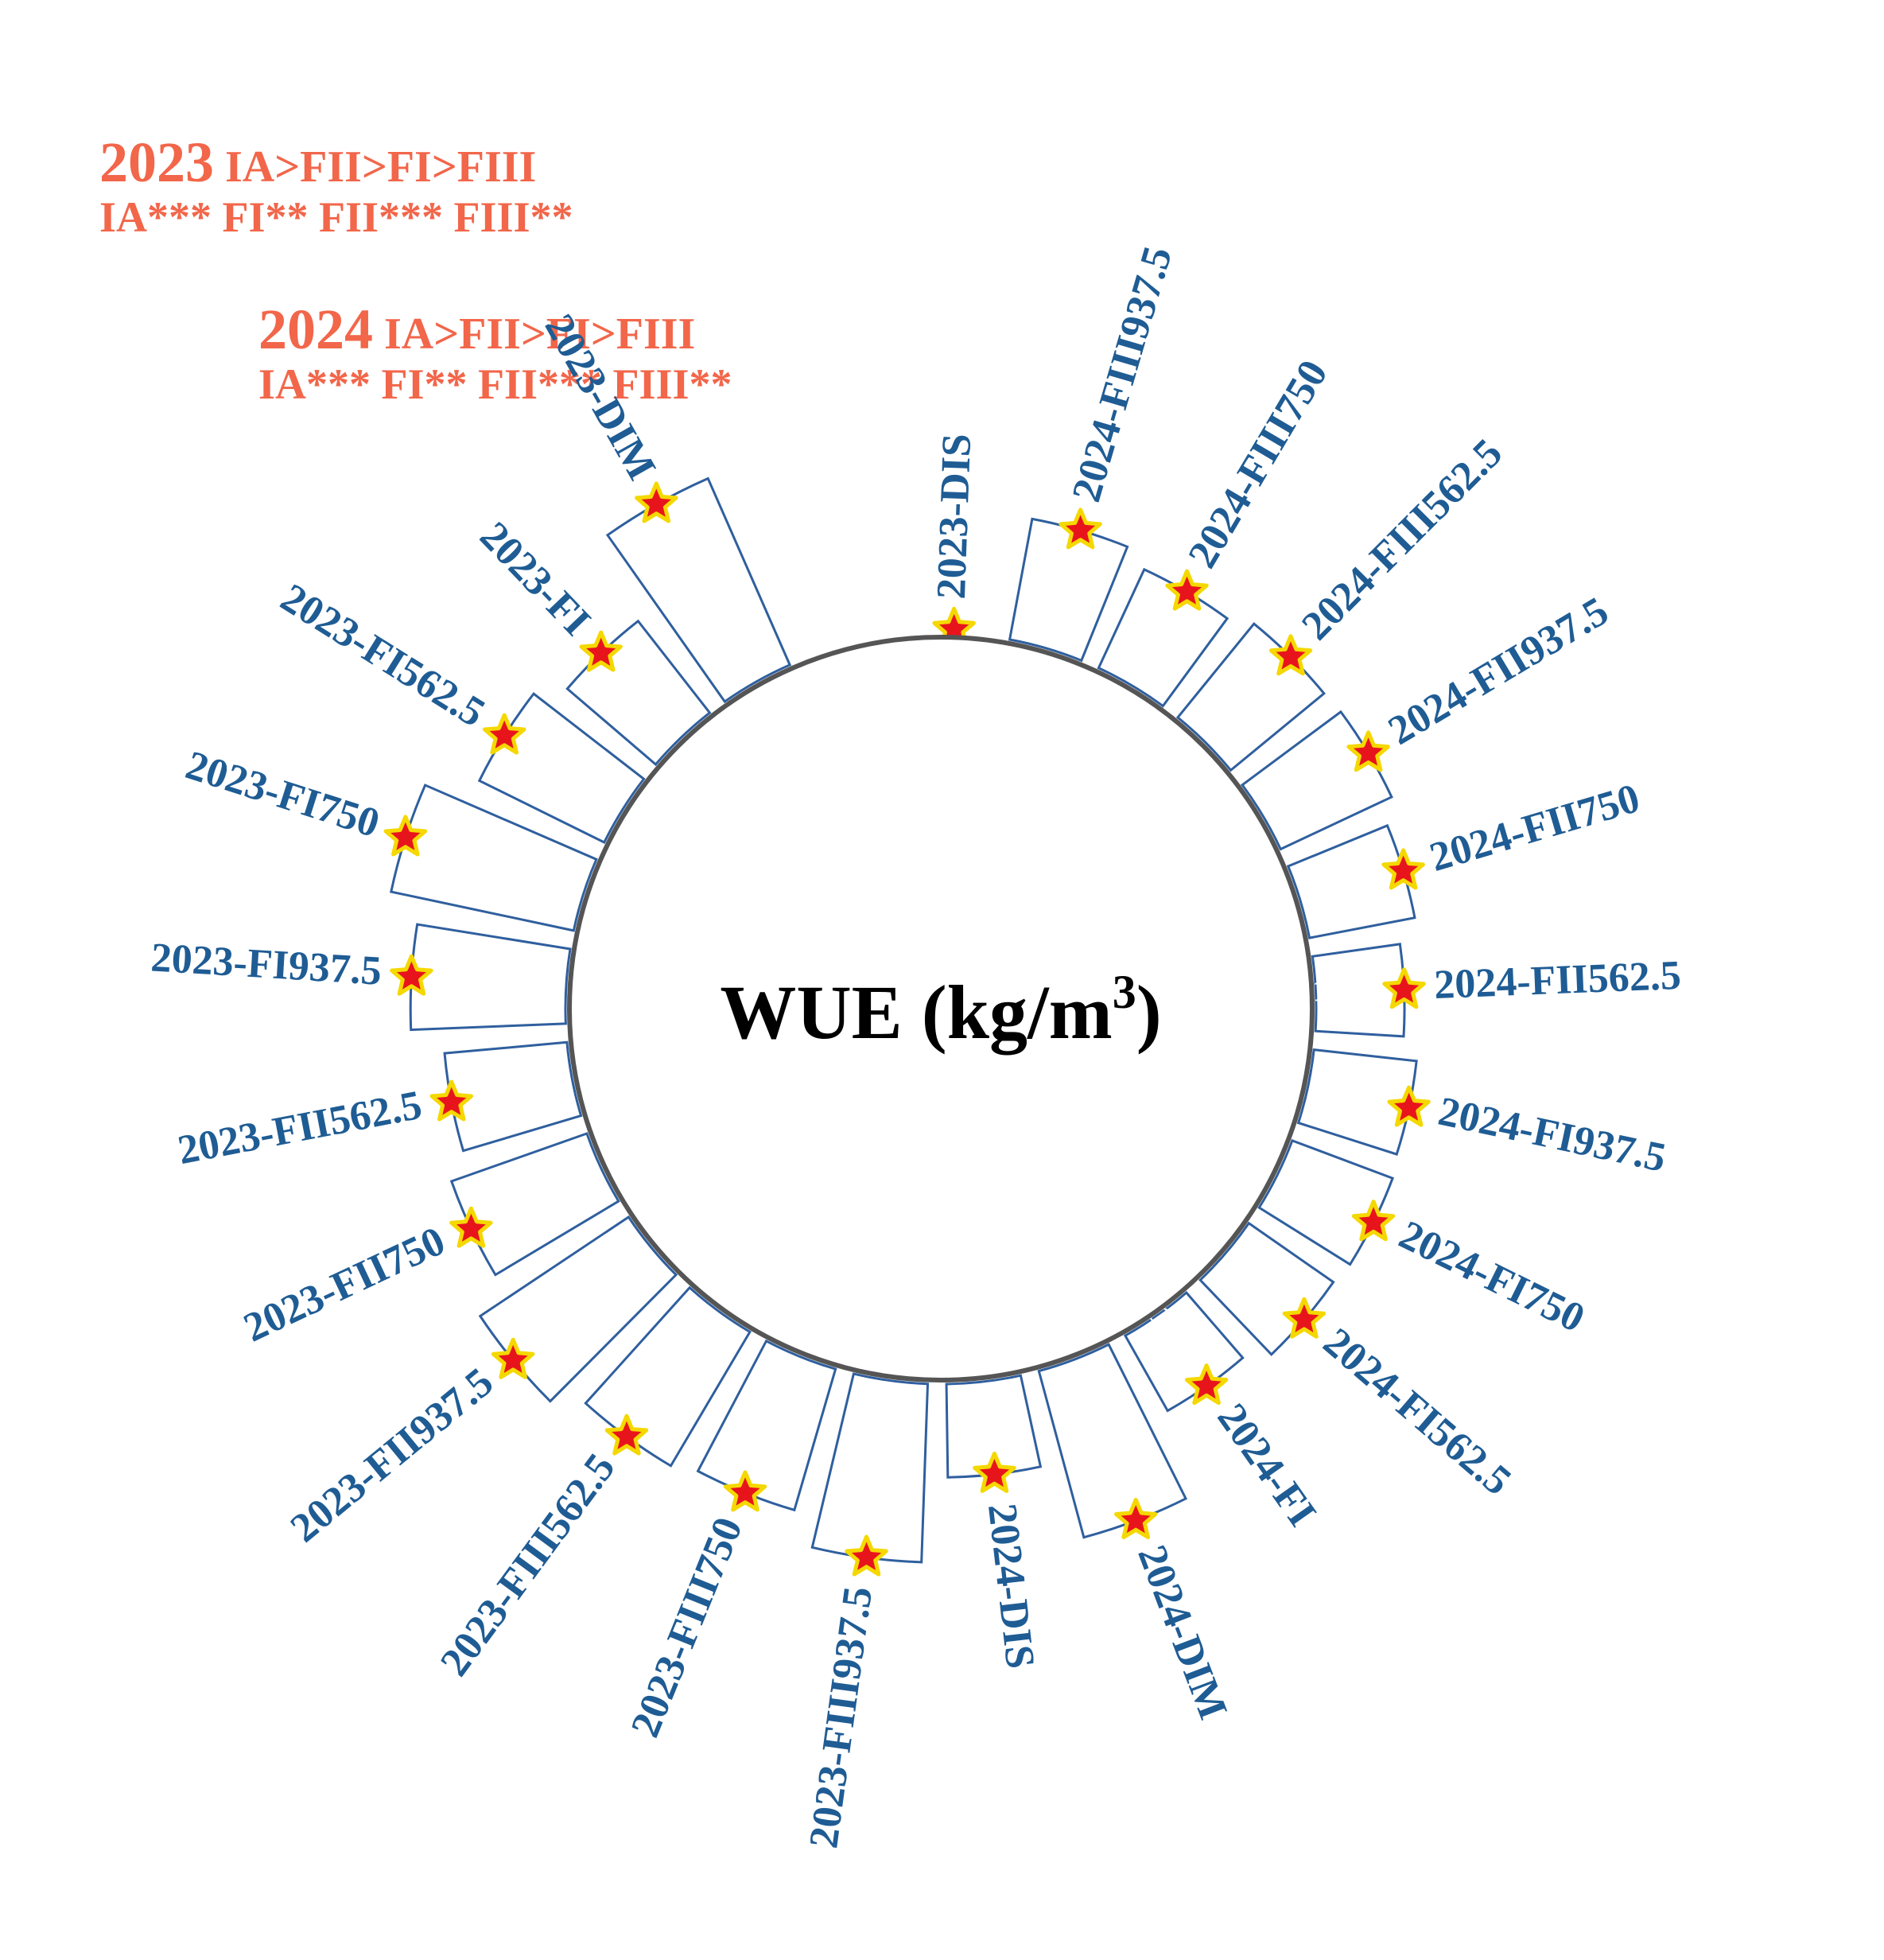 The height and width of the screenshot is (1960, 1884). I want to click on center-label-end: ), so click(1149, 1012).